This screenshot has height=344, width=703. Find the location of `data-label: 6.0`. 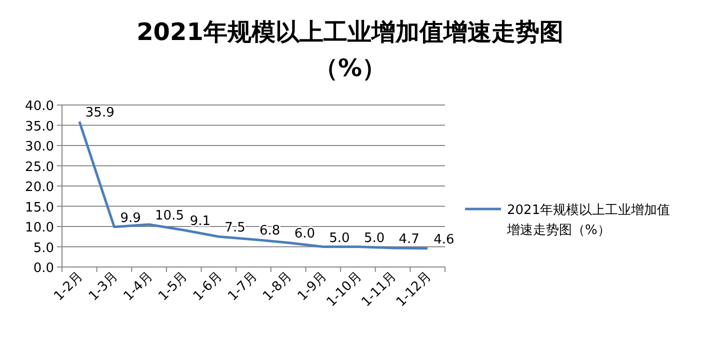

data-label: 6.0 is located at coordinates (305, 234).